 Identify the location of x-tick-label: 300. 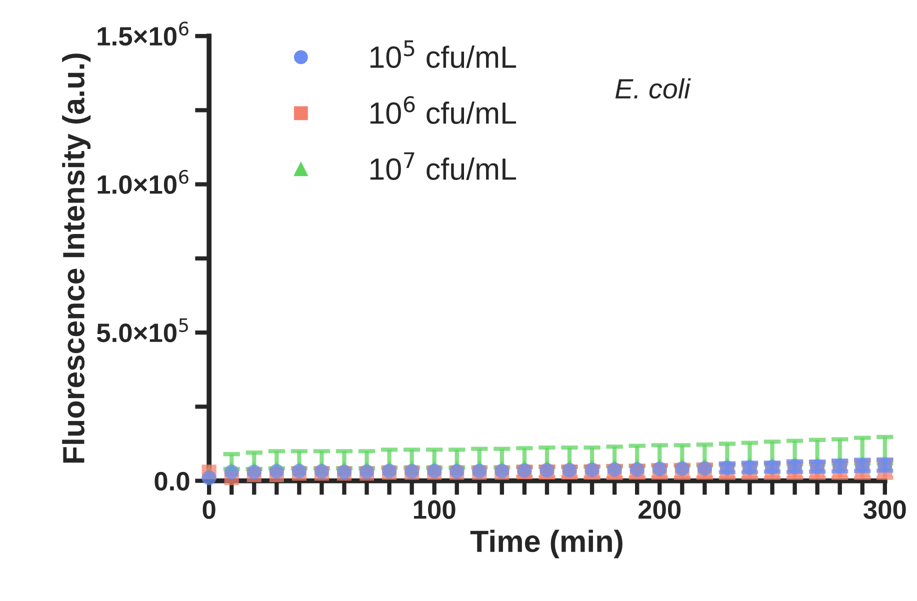
(885, 509).